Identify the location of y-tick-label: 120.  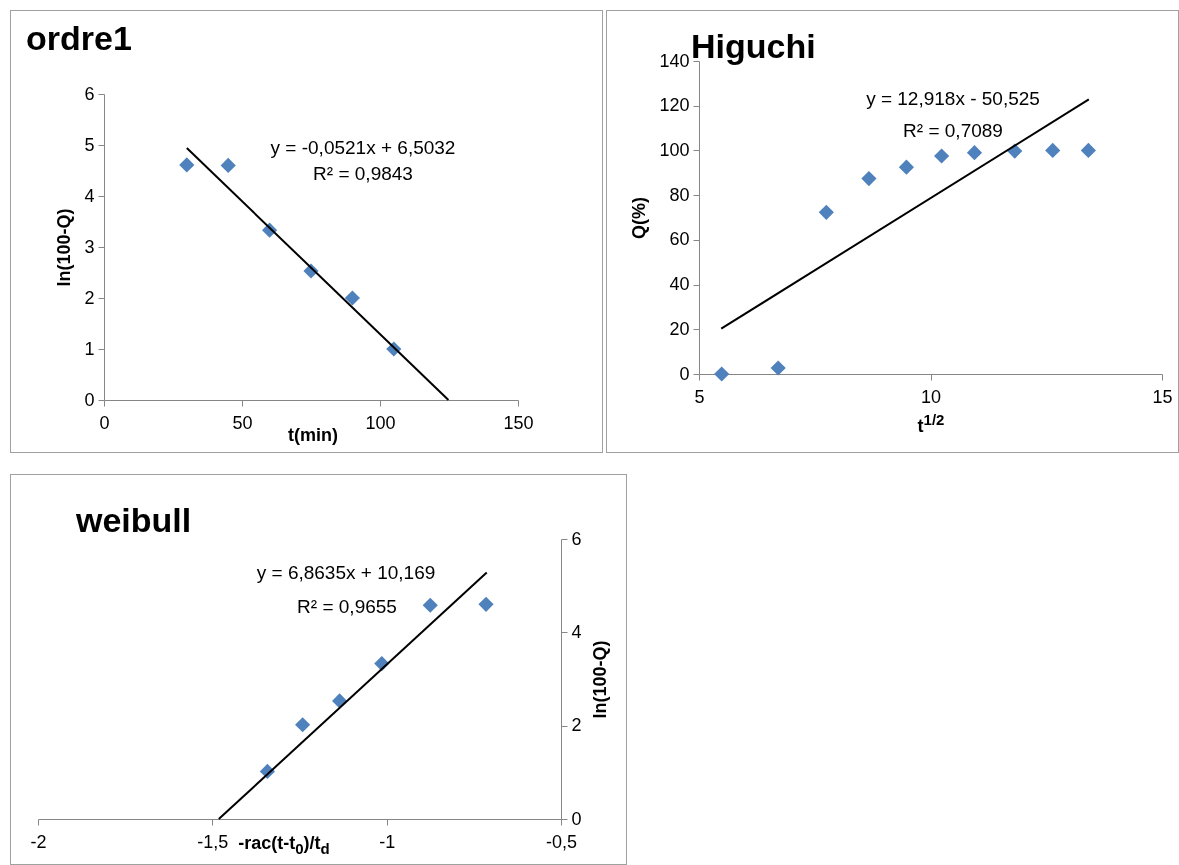
(674, 105).